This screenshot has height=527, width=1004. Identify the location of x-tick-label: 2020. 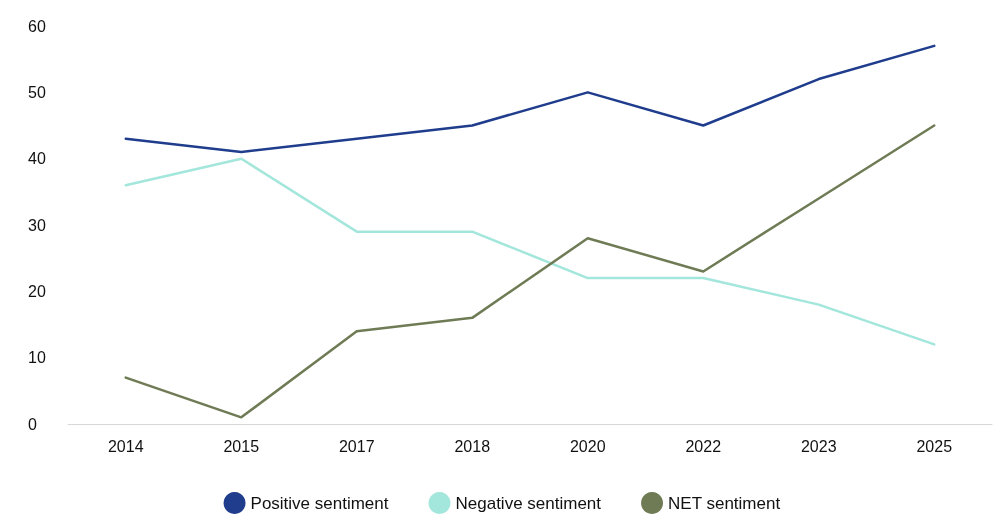
(587, 446).